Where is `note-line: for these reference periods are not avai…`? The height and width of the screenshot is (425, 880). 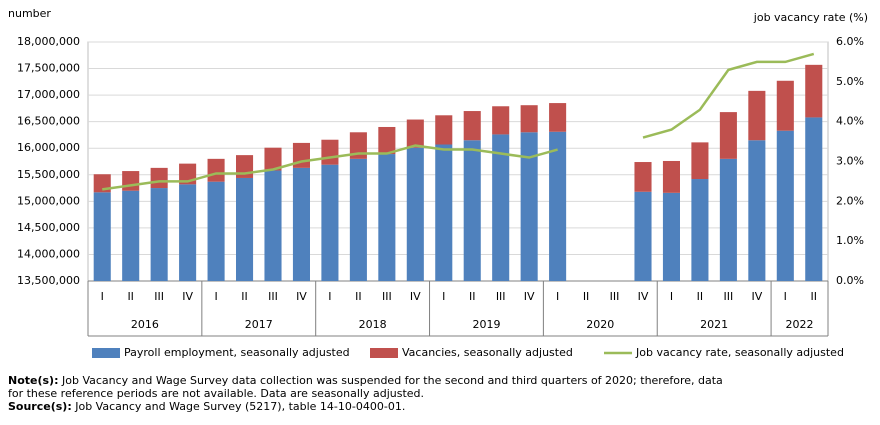 note-line: for these reference periods are not avai… is located at coordinates (216, 393).